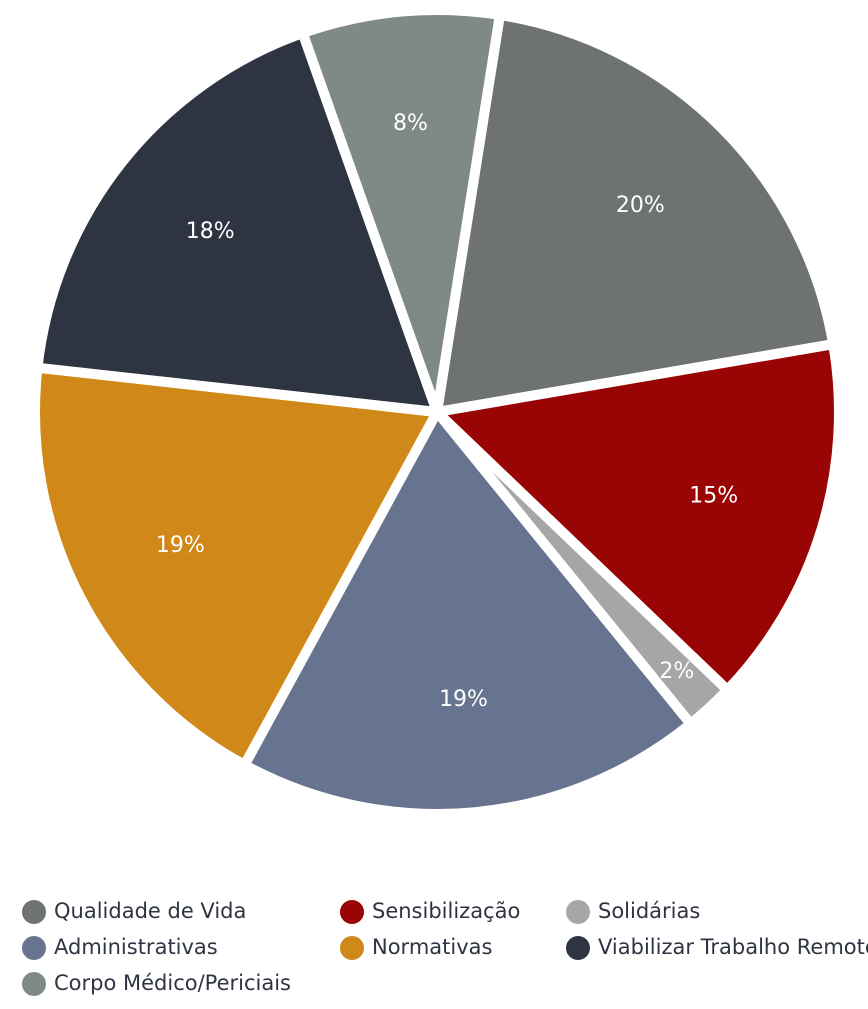 The height and width of the screenshot is (1009, 868). What do you see at coordinates (210, 231) in the screenshot?
I see `slice-label: 18%` at bounding box center [210, 231].